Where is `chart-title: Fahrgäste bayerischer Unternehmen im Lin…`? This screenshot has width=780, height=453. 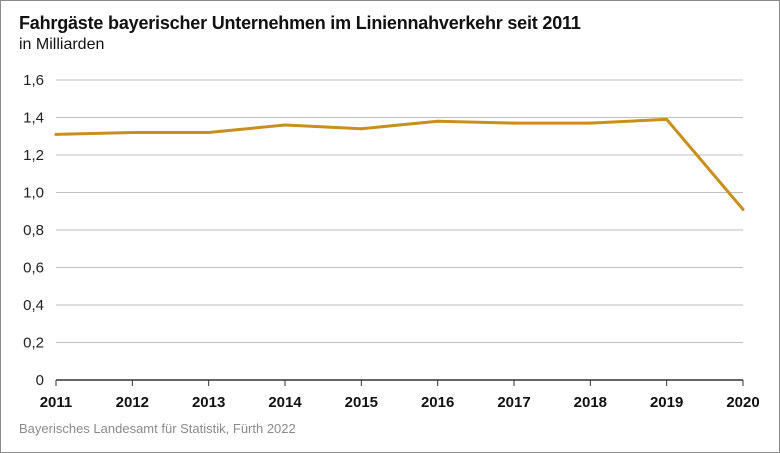
chart-title: Fahrgäste bayerischer Unternehmen im Lin… is located at coordinates (300, 23).